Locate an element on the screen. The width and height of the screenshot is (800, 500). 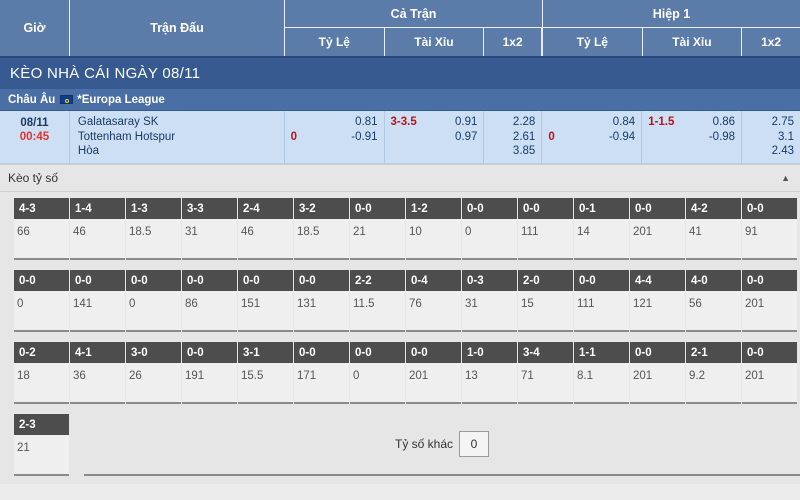
half-1x2-home: 2.75 is located at coordinates (782, 122).